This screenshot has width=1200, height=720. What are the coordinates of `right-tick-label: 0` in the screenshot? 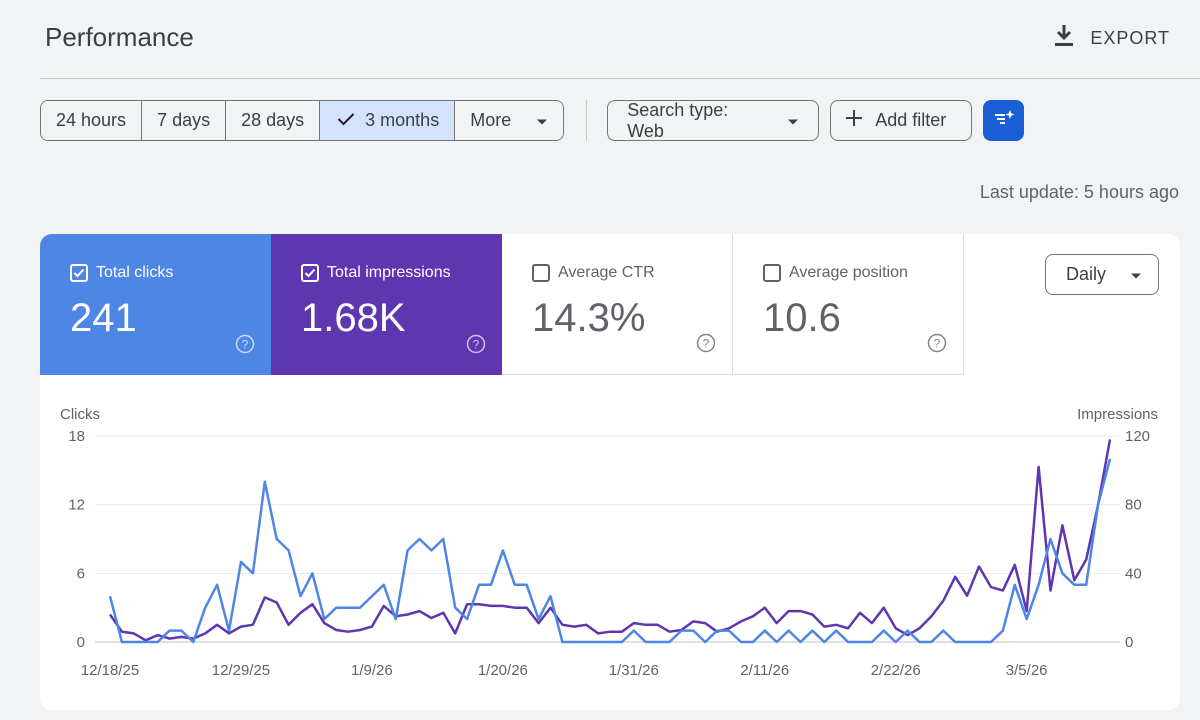 It's located at (1129, 642).